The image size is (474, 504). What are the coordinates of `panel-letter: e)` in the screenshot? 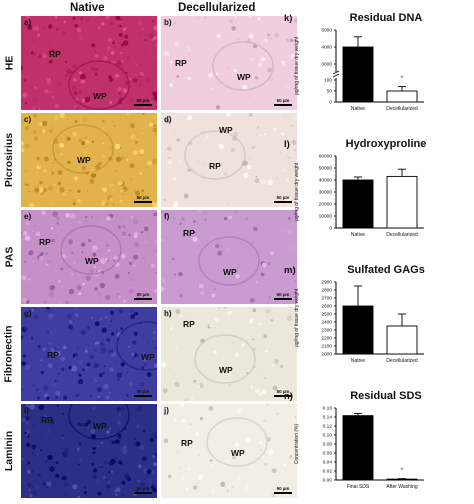 It's located at (28, 216).